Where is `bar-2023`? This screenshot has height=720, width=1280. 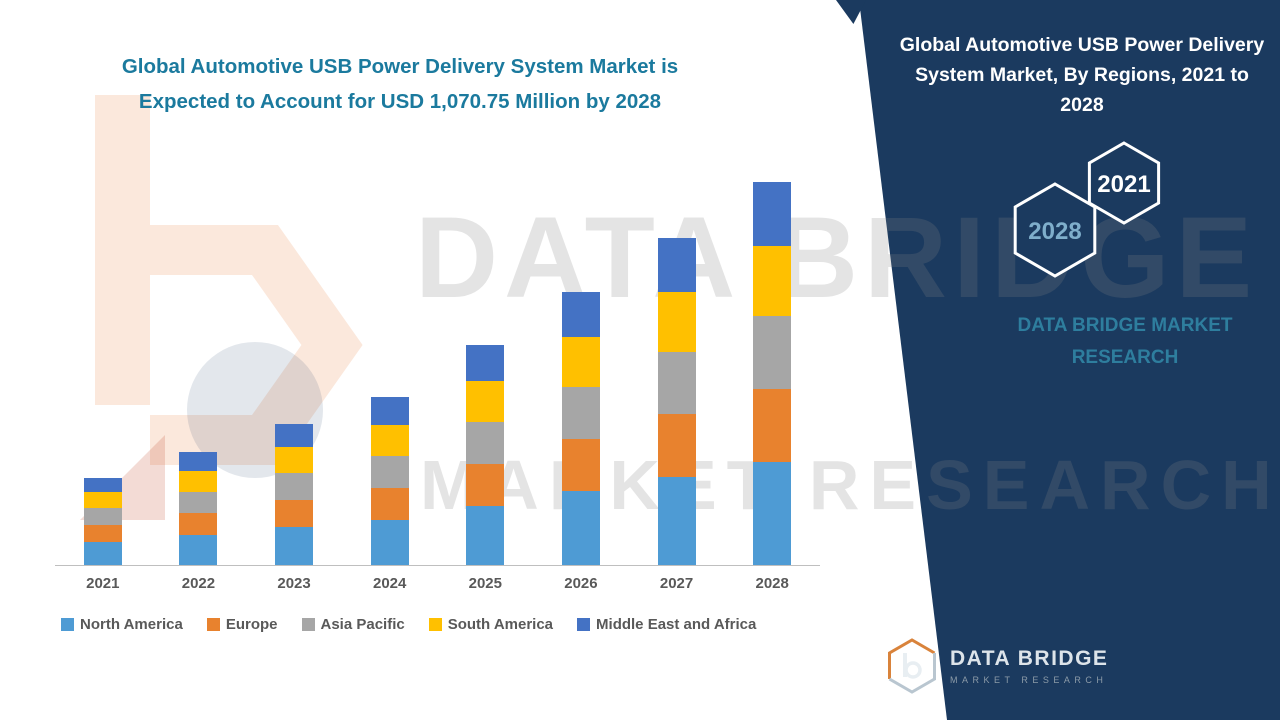 bar-2023 is located at coordinates (294, 494).